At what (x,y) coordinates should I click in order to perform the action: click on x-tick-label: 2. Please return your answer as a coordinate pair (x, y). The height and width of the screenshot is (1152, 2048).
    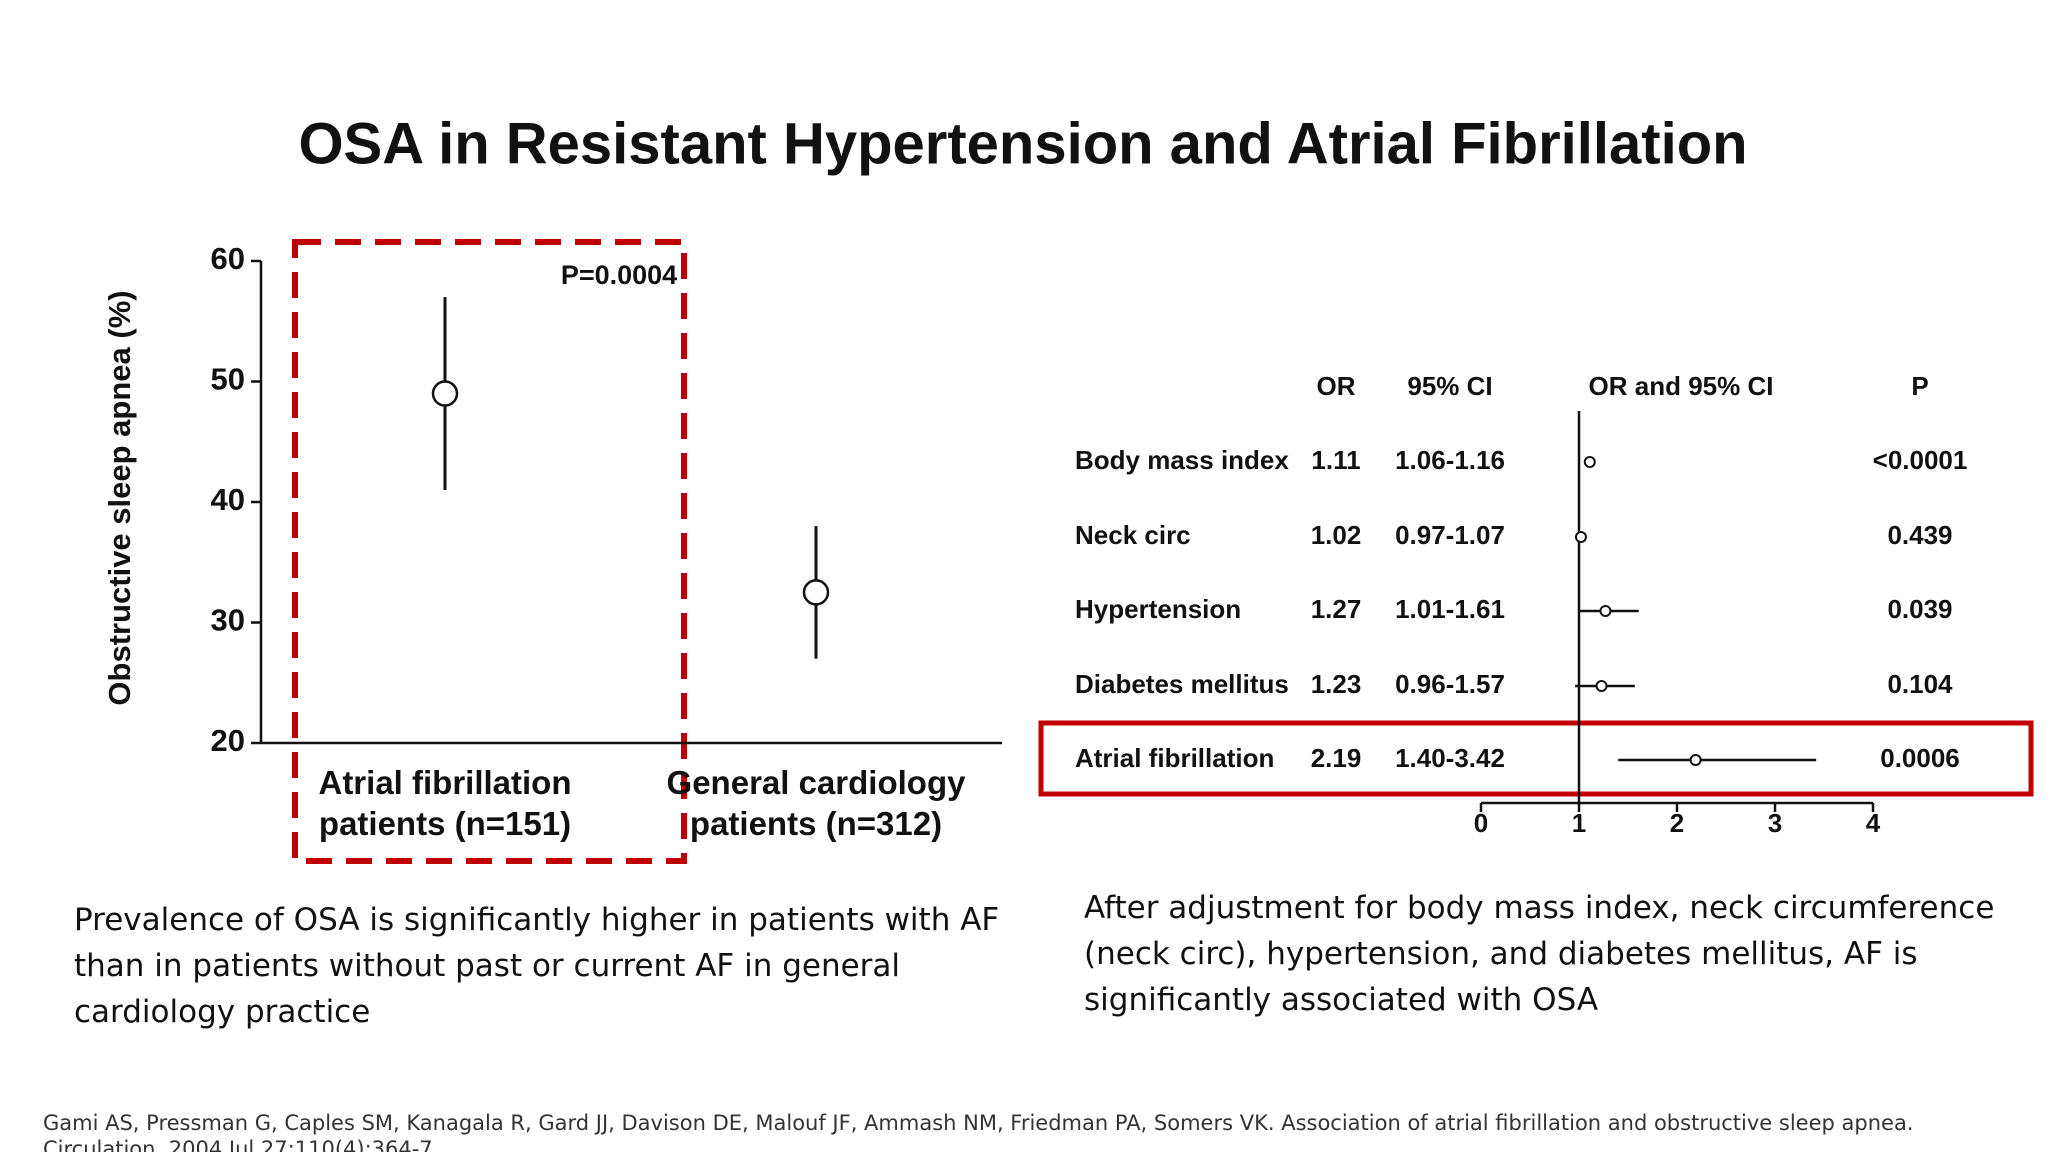
    Looking at the image, I should click on (1677, 823).